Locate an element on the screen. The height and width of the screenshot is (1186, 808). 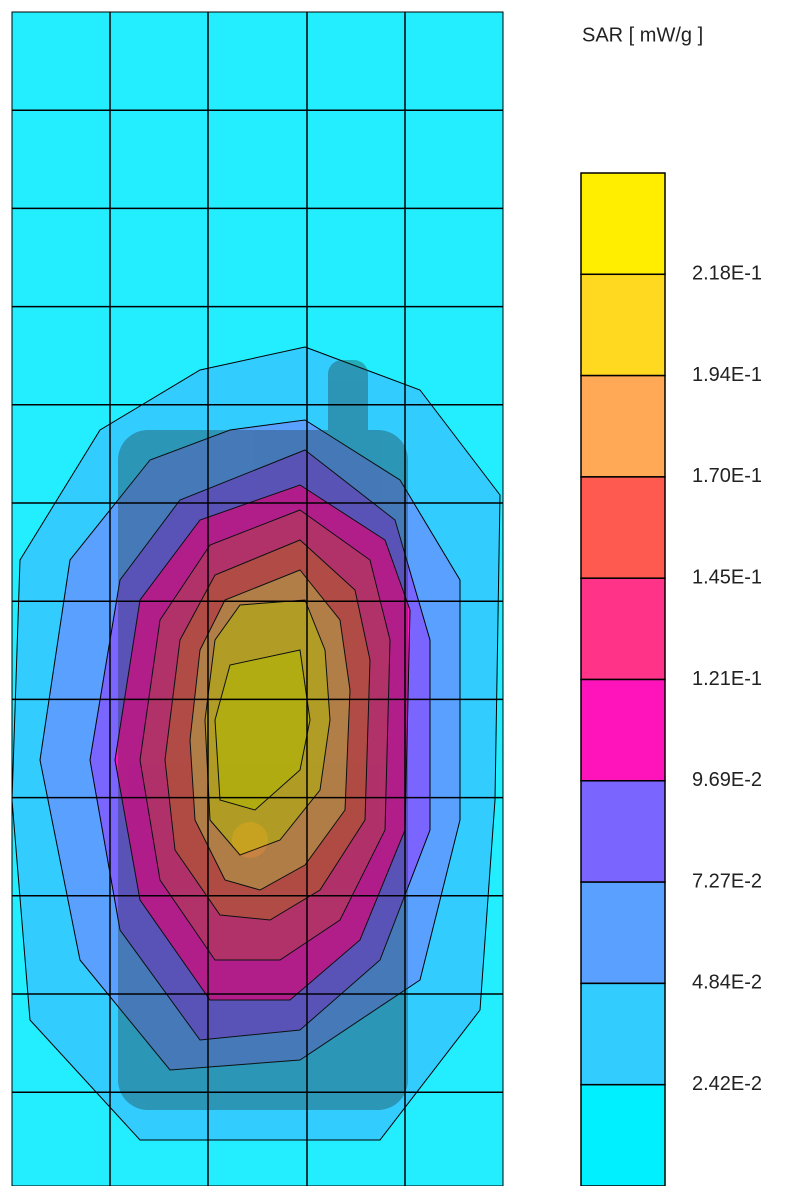
legend-label: 1.94E-1 is located at coordinates (727, 375).